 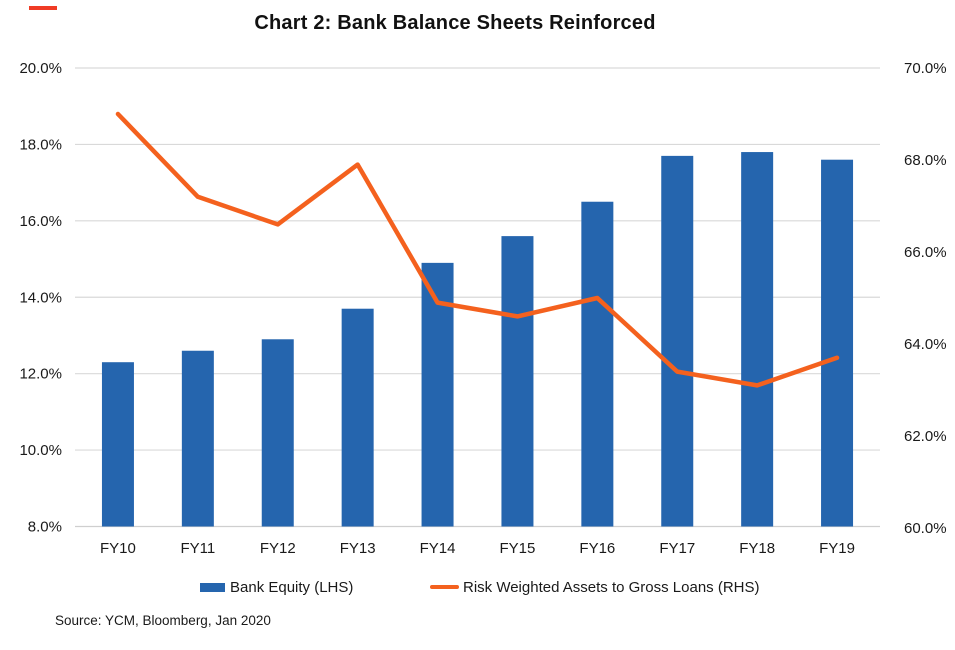 What do you see at coordinates (437, 394) in the screenshot?
I see `bar-FY14` at bounding box center [437, 394].